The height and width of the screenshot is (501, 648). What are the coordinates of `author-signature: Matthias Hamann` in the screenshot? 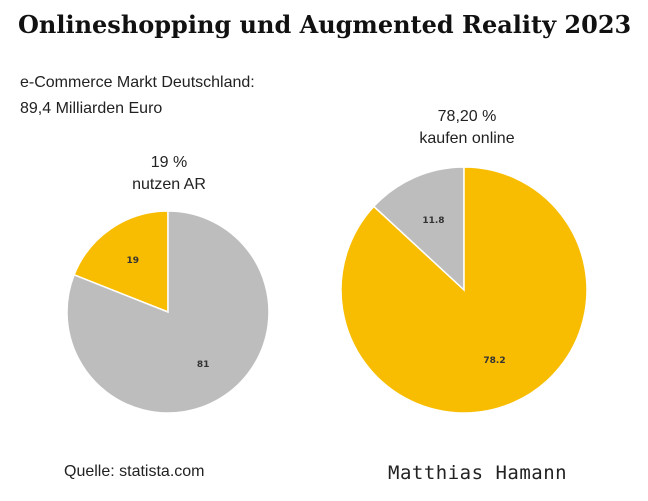 It's located at (478, 473).